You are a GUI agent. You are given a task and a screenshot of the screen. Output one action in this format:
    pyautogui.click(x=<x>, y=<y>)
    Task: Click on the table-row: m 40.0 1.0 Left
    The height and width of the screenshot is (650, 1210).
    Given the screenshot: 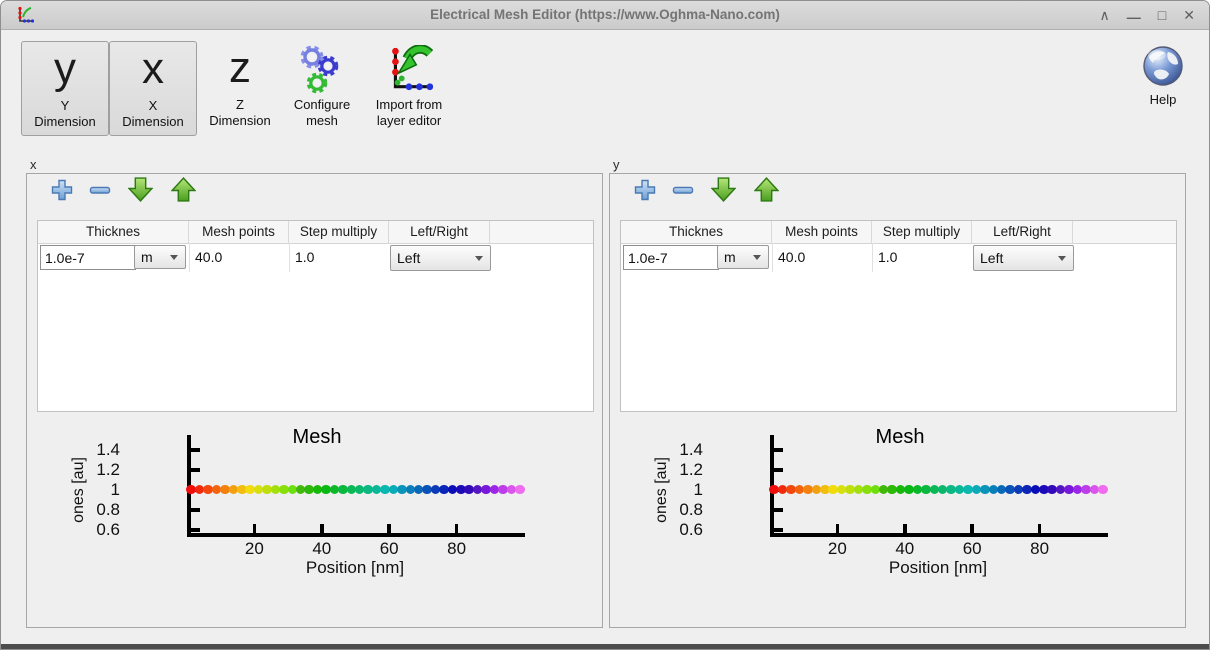 What is the action you would take?
    pyautogui.click(x=898, y=257)
    